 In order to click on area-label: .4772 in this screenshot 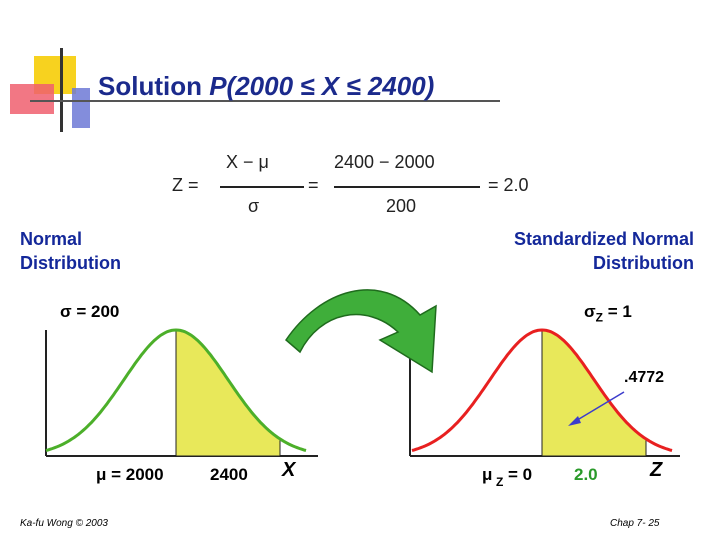, I will do `click(644, 377)`.